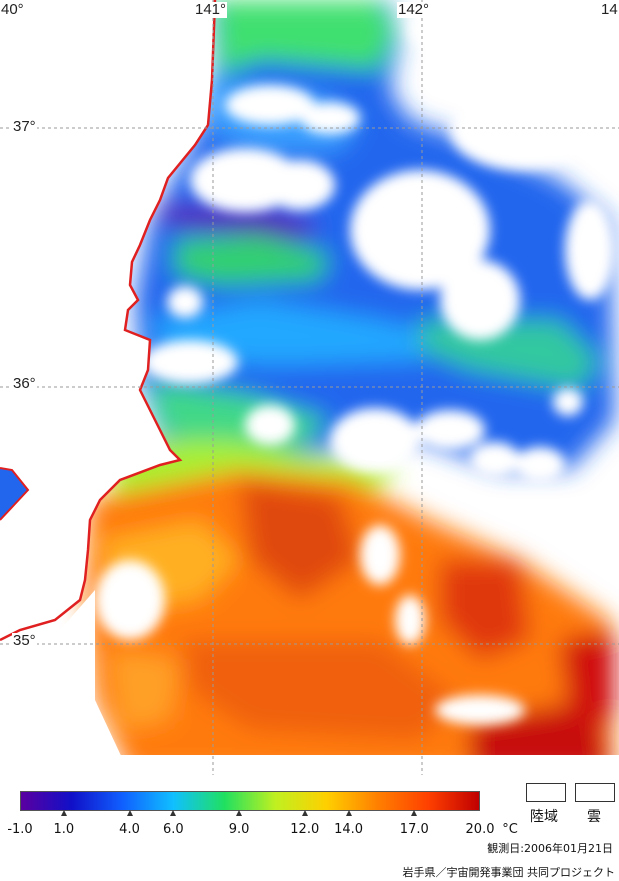 The image size is (619, 881). Describe the element at coordinates (546, 792) in the screenshot. I see `land-legend-swatch` at that location.